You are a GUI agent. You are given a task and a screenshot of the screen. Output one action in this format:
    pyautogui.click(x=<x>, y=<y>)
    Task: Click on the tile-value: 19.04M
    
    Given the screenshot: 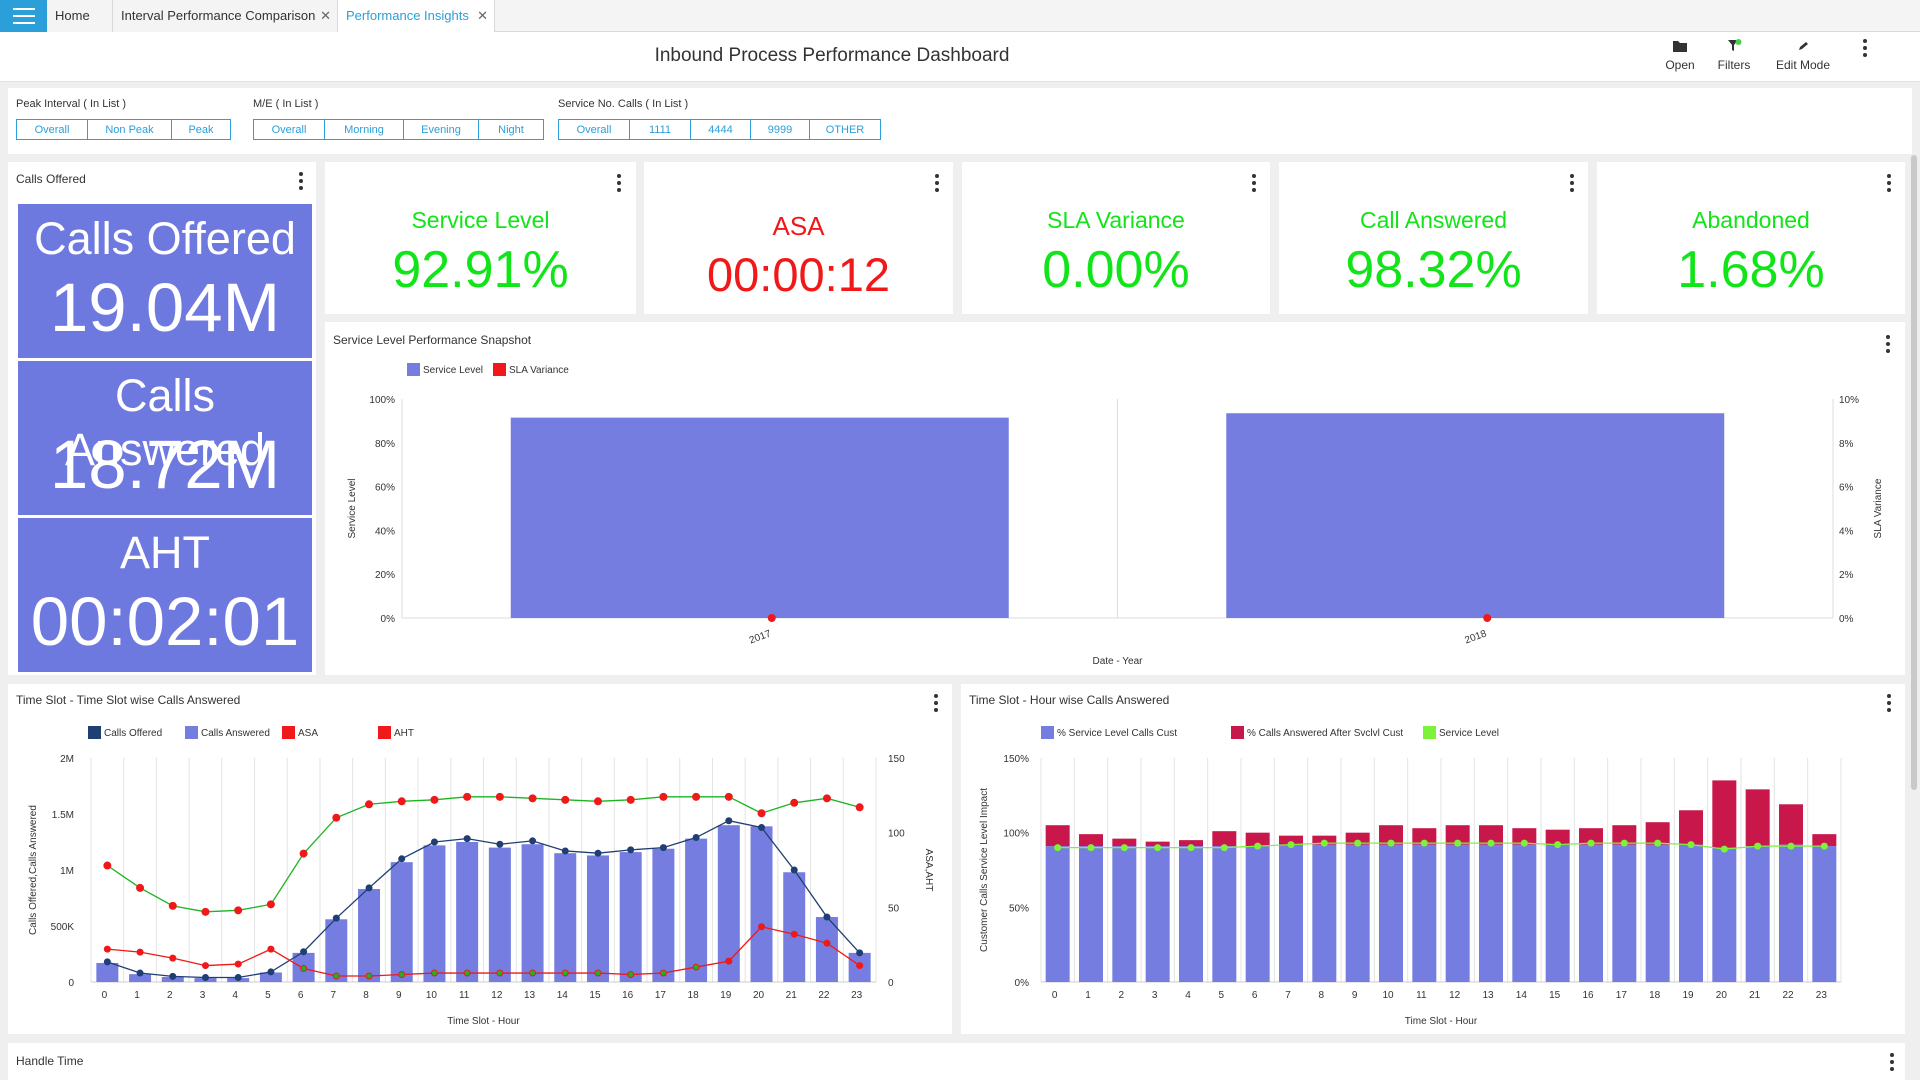 What is the action you would take?
    pyautogui.click(x=165, y=307)
    